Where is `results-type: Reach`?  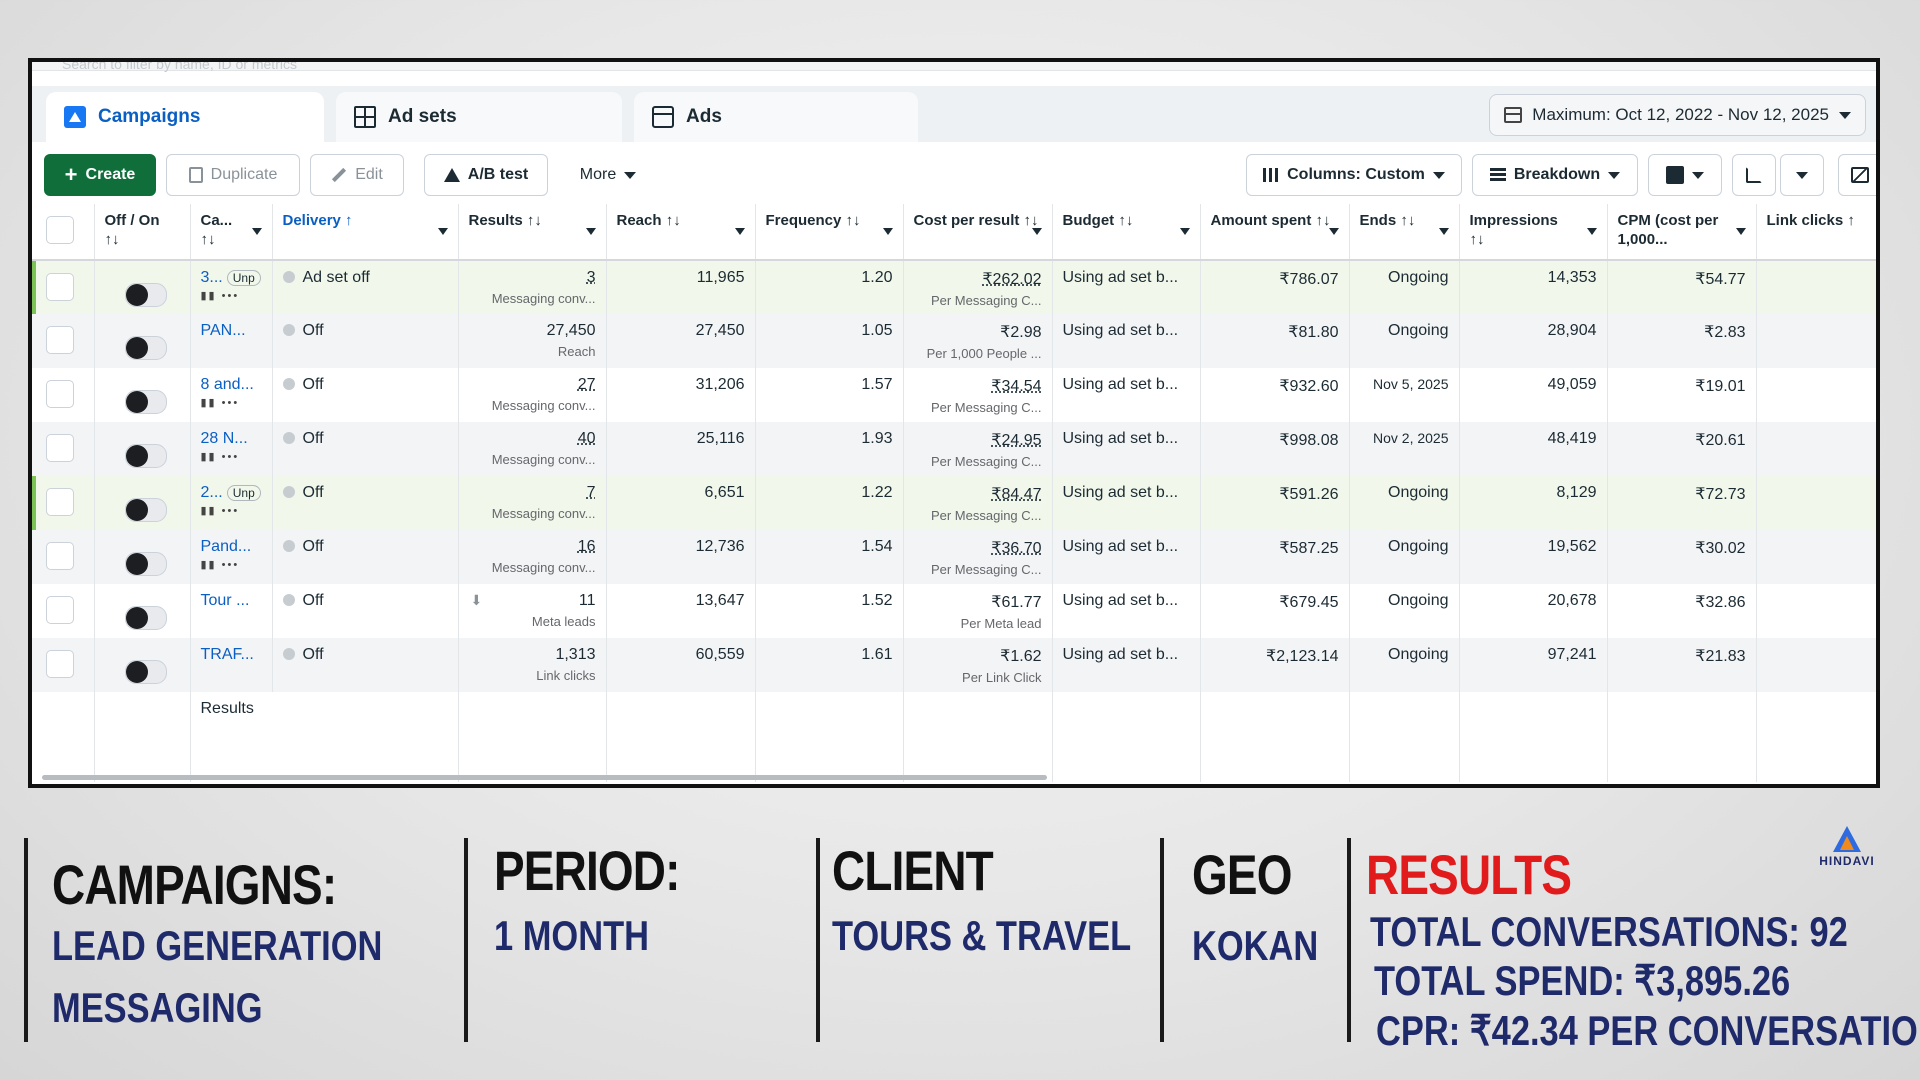
results-type: Reach is located at coordinates (576, 351).